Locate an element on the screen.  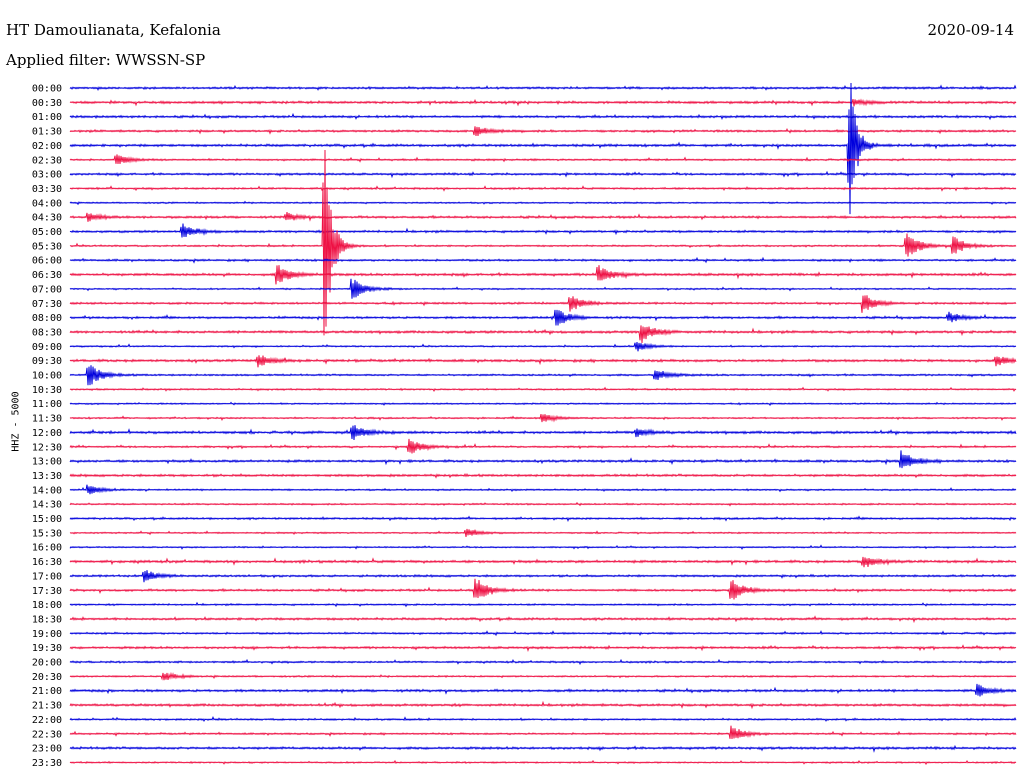
time-tick-label: 04:00 is located at coordinates (47, 203).